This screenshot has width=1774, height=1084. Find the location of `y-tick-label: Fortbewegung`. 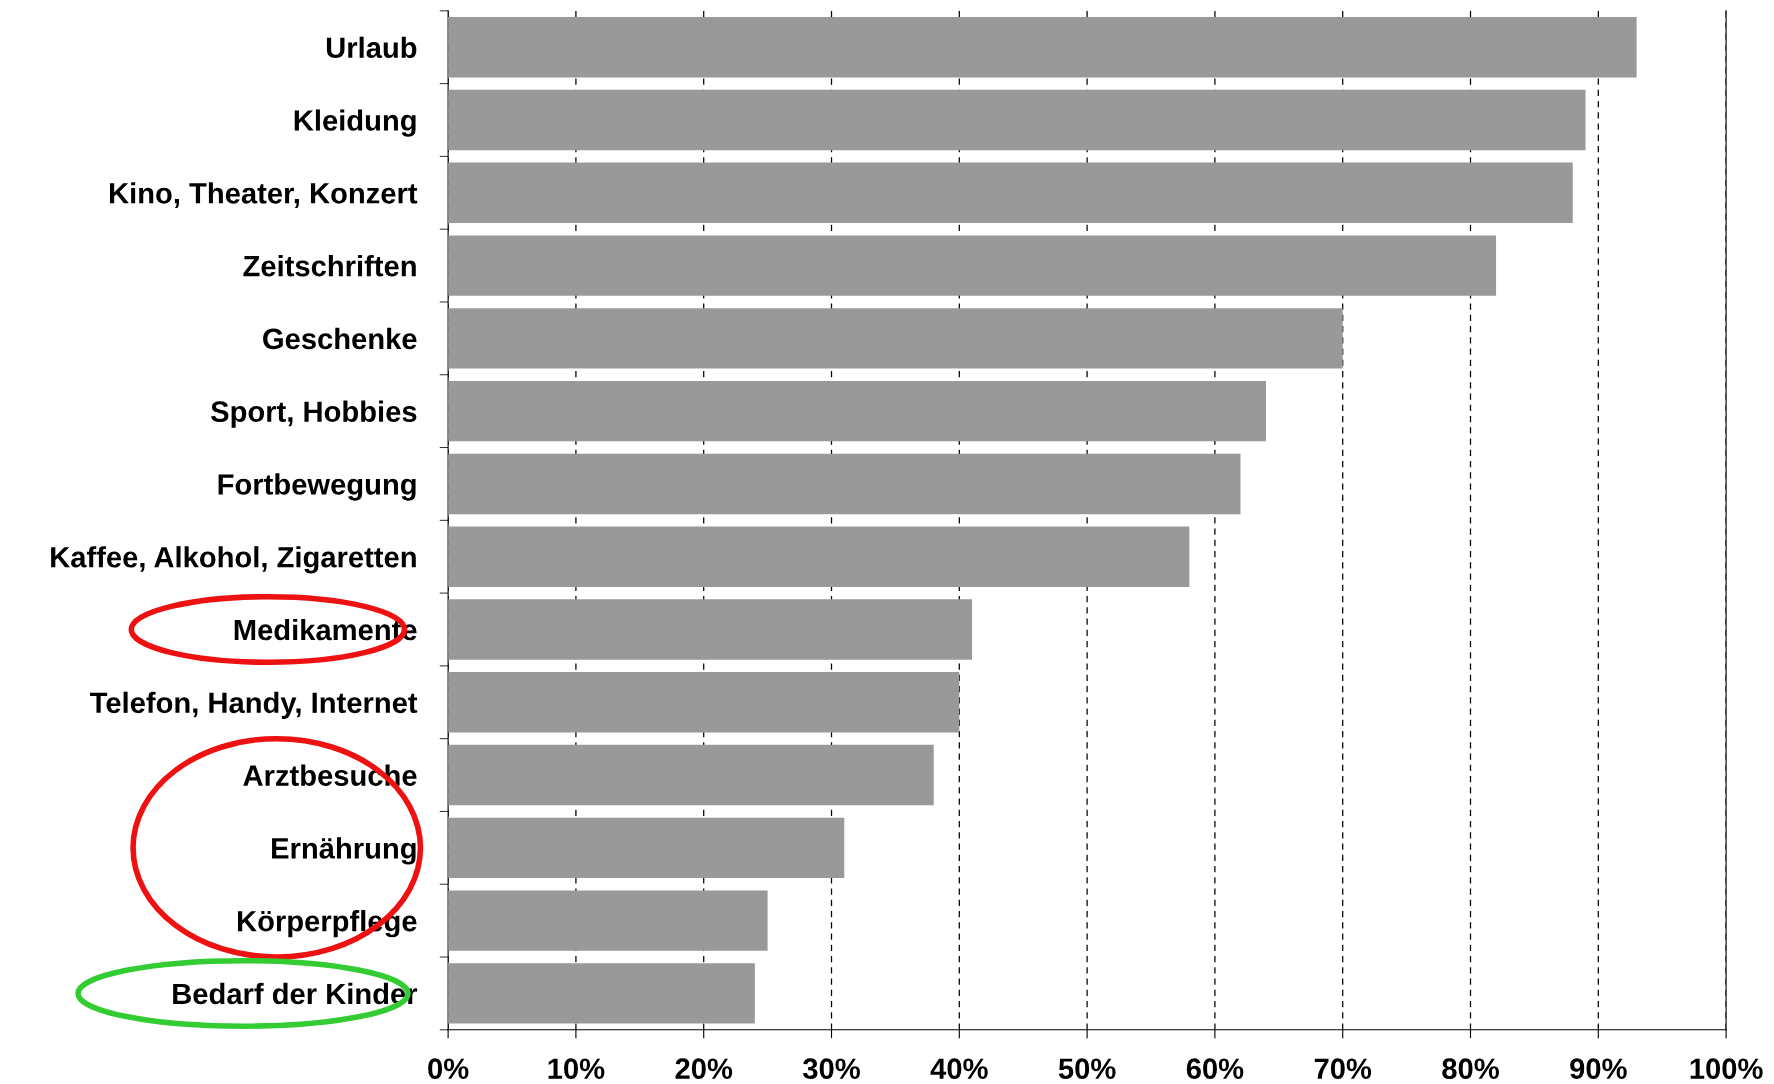

y-tick-label: Fortbewegung is located at coordinates (317, 487).